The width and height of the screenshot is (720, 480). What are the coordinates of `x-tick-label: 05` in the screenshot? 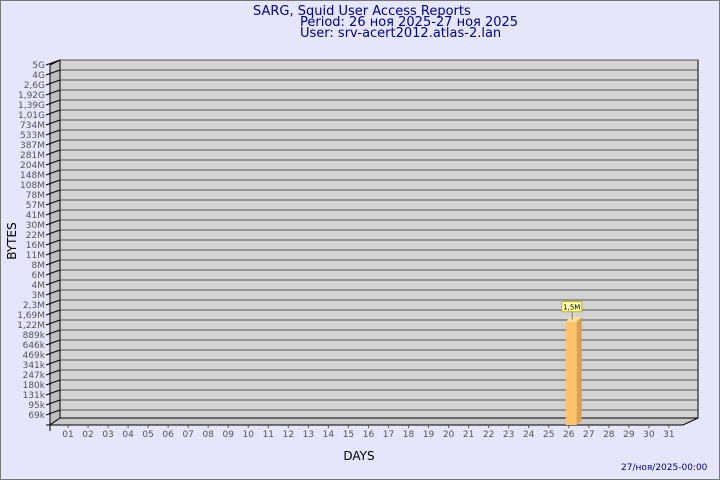 It's located at (147, 435).